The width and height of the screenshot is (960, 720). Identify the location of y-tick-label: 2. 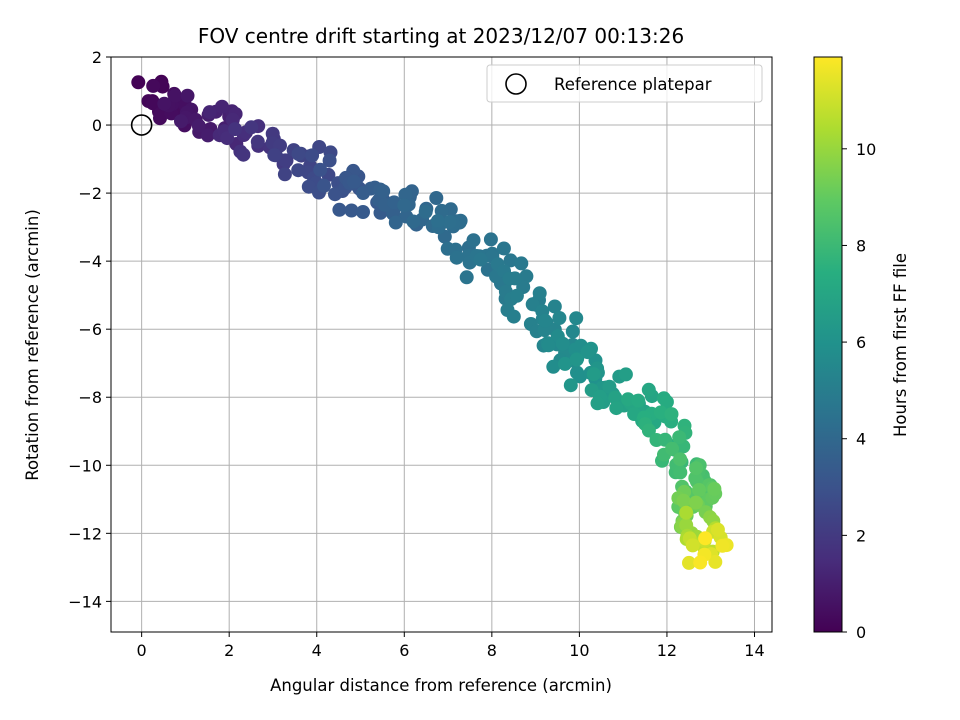
(97, 57).